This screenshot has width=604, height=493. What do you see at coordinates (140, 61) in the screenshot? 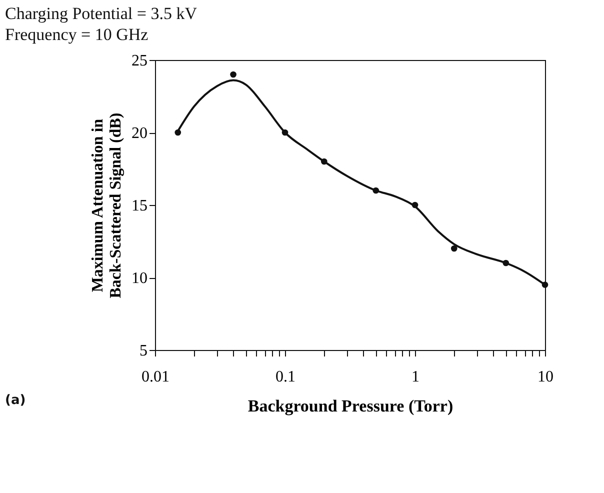
I see `y-tick-label: 25` at bounding box center [140, 61].